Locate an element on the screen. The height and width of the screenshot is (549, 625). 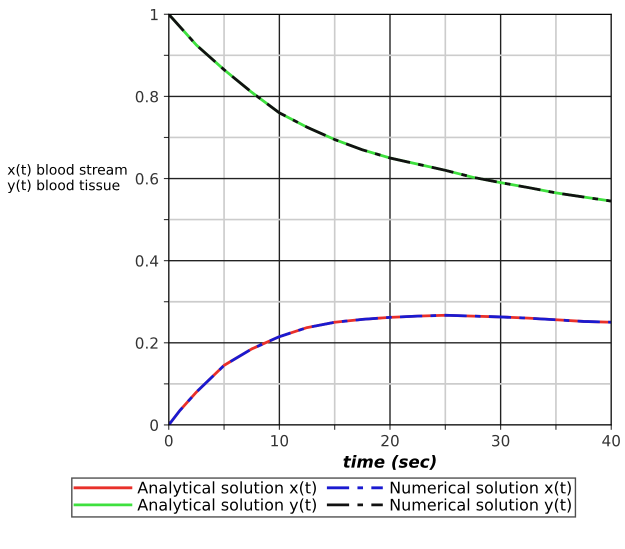
x-tick-label: 20 is located at coordinates (390, 440).